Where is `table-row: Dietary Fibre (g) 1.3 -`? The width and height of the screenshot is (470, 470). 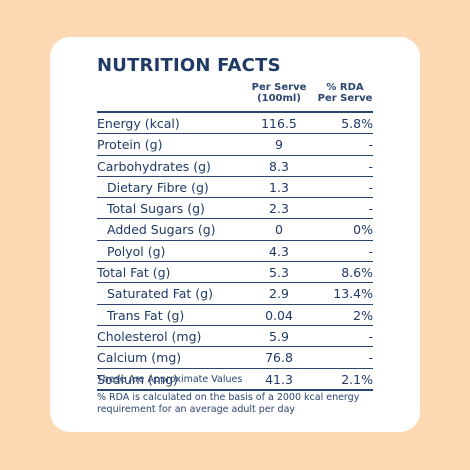 table-row: Dietary Fibre (g) 1.3 - is located at coordinates (235, 188).